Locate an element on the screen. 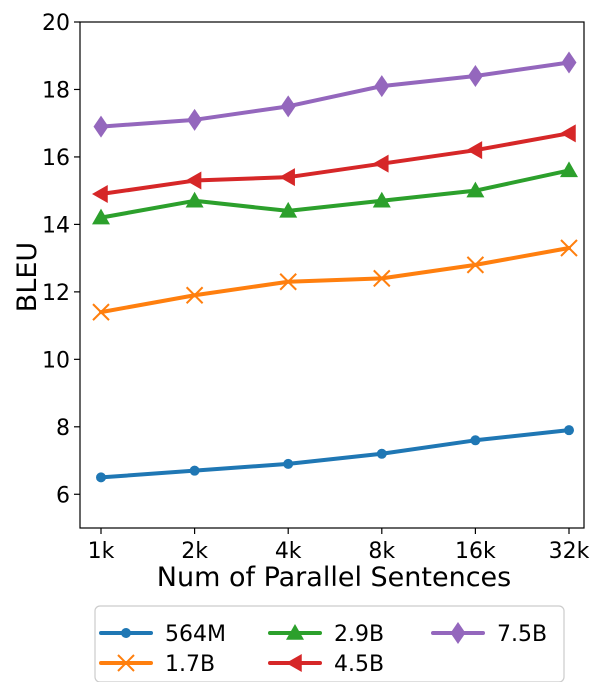  y-tick-label: 20 is located at coordinates (56, 23).